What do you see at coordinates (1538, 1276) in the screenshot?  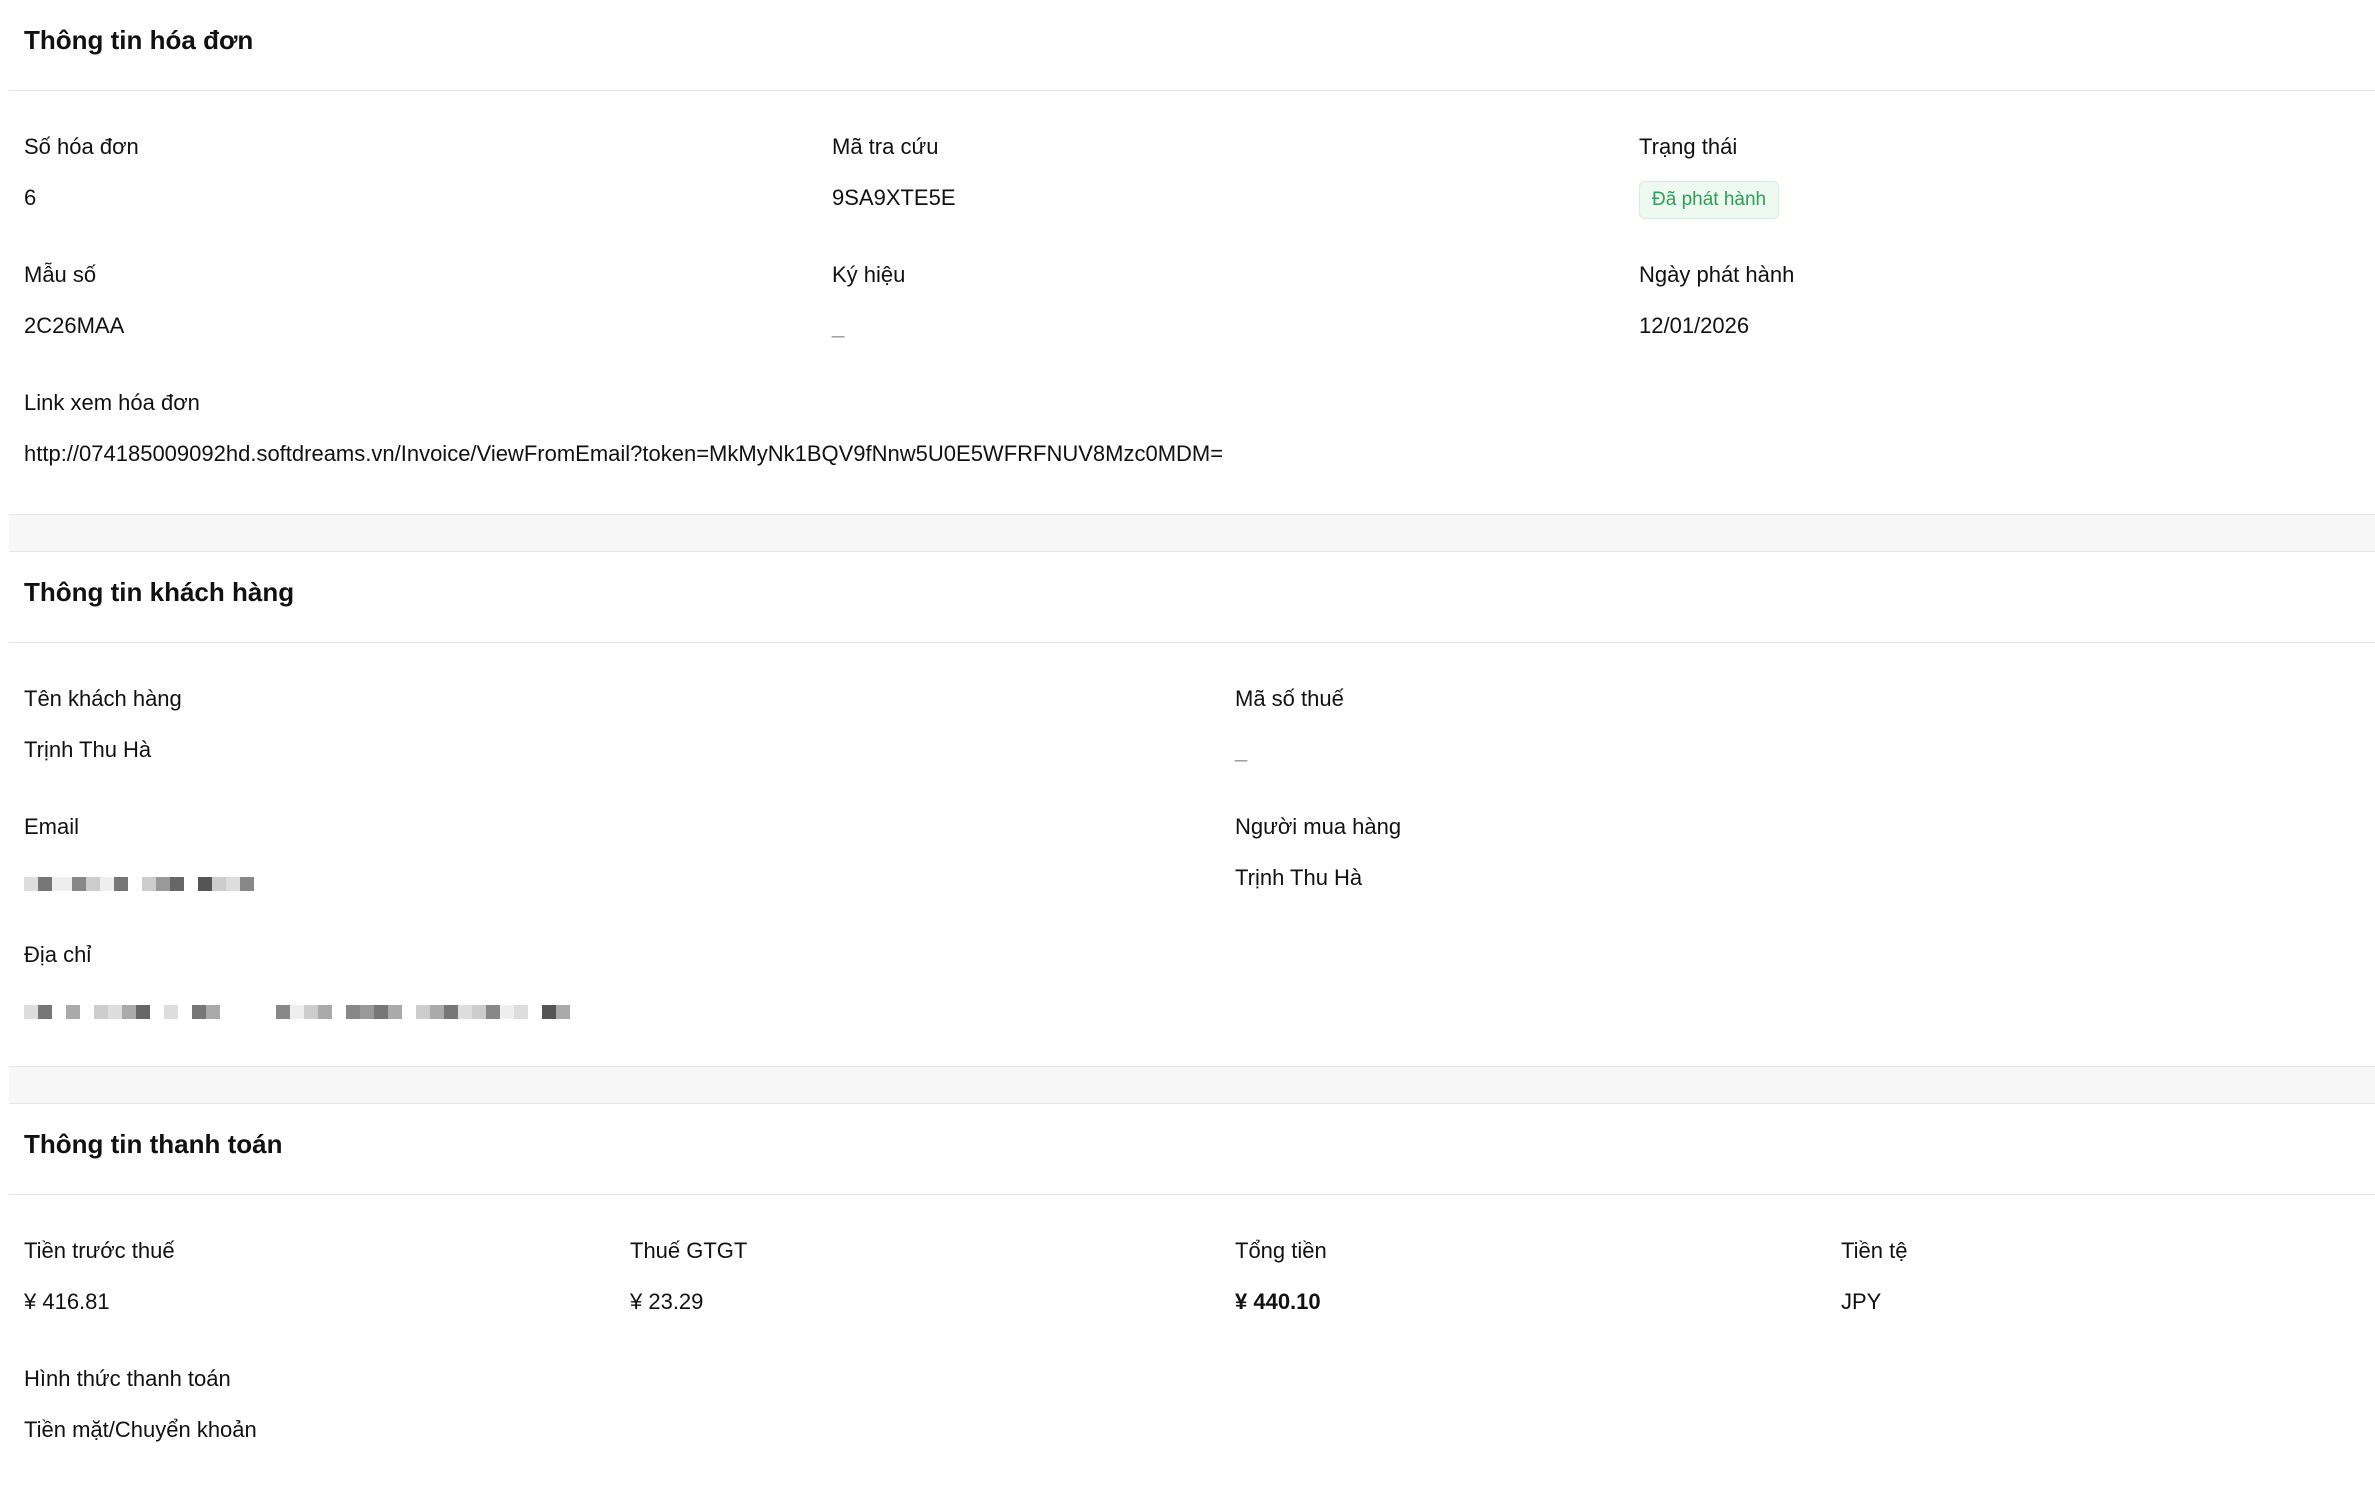 I see `total-field: Tổng tiền ¥ 440.10` at bounding box center [1538, 1276].